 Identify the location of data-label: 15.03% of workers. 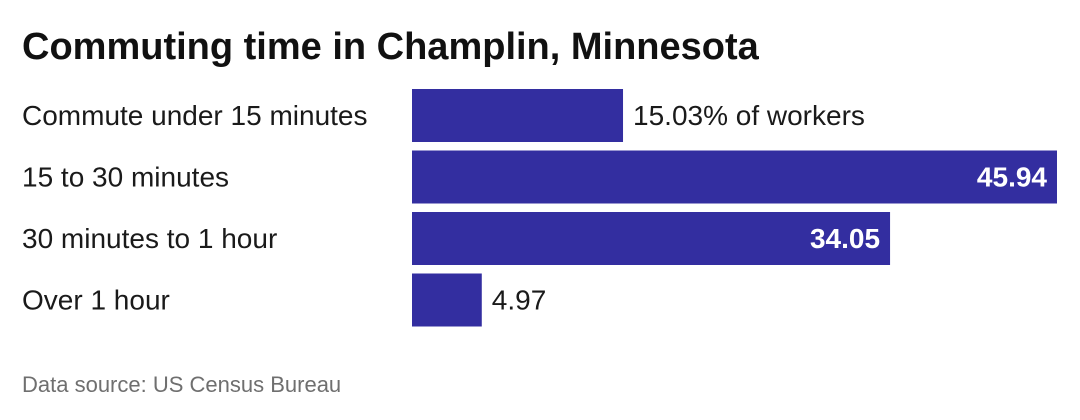
(749, 115).